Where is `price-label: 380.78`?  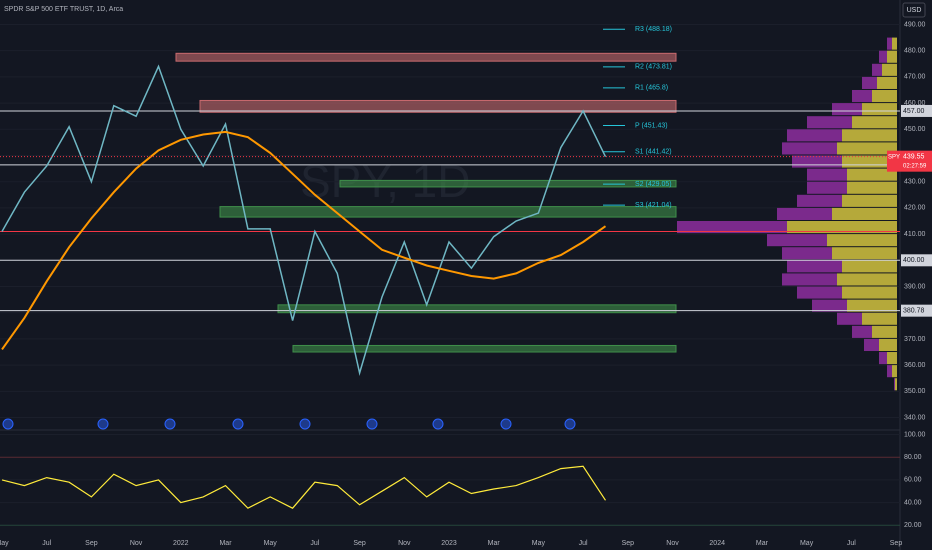 price-label: 380.78 is located at coordinates (914, 311).